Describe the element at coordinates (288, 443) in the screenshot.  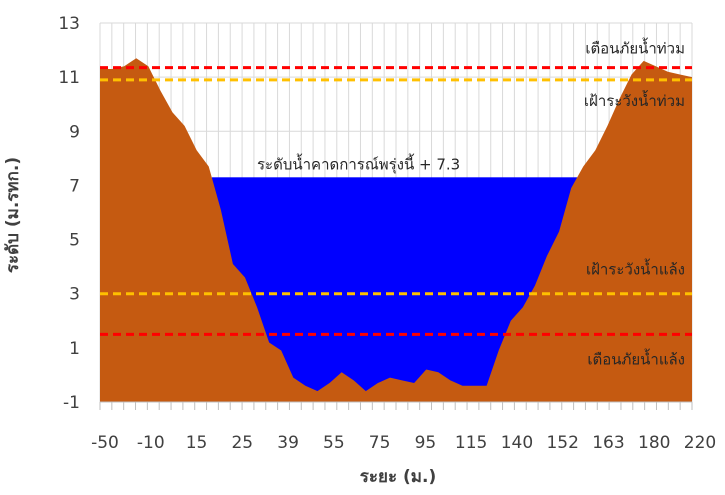
I see `x-tick-label-4: 39` at that location.